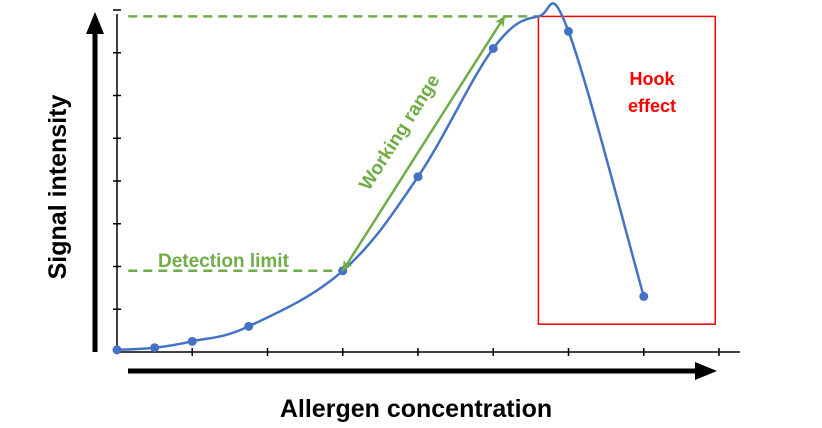 The width and height of the screenshot is (822, 428). Describe the element at coordinates (58, 187) in the screenshot. I see `y-axis-label: Signal intensity` at that location.